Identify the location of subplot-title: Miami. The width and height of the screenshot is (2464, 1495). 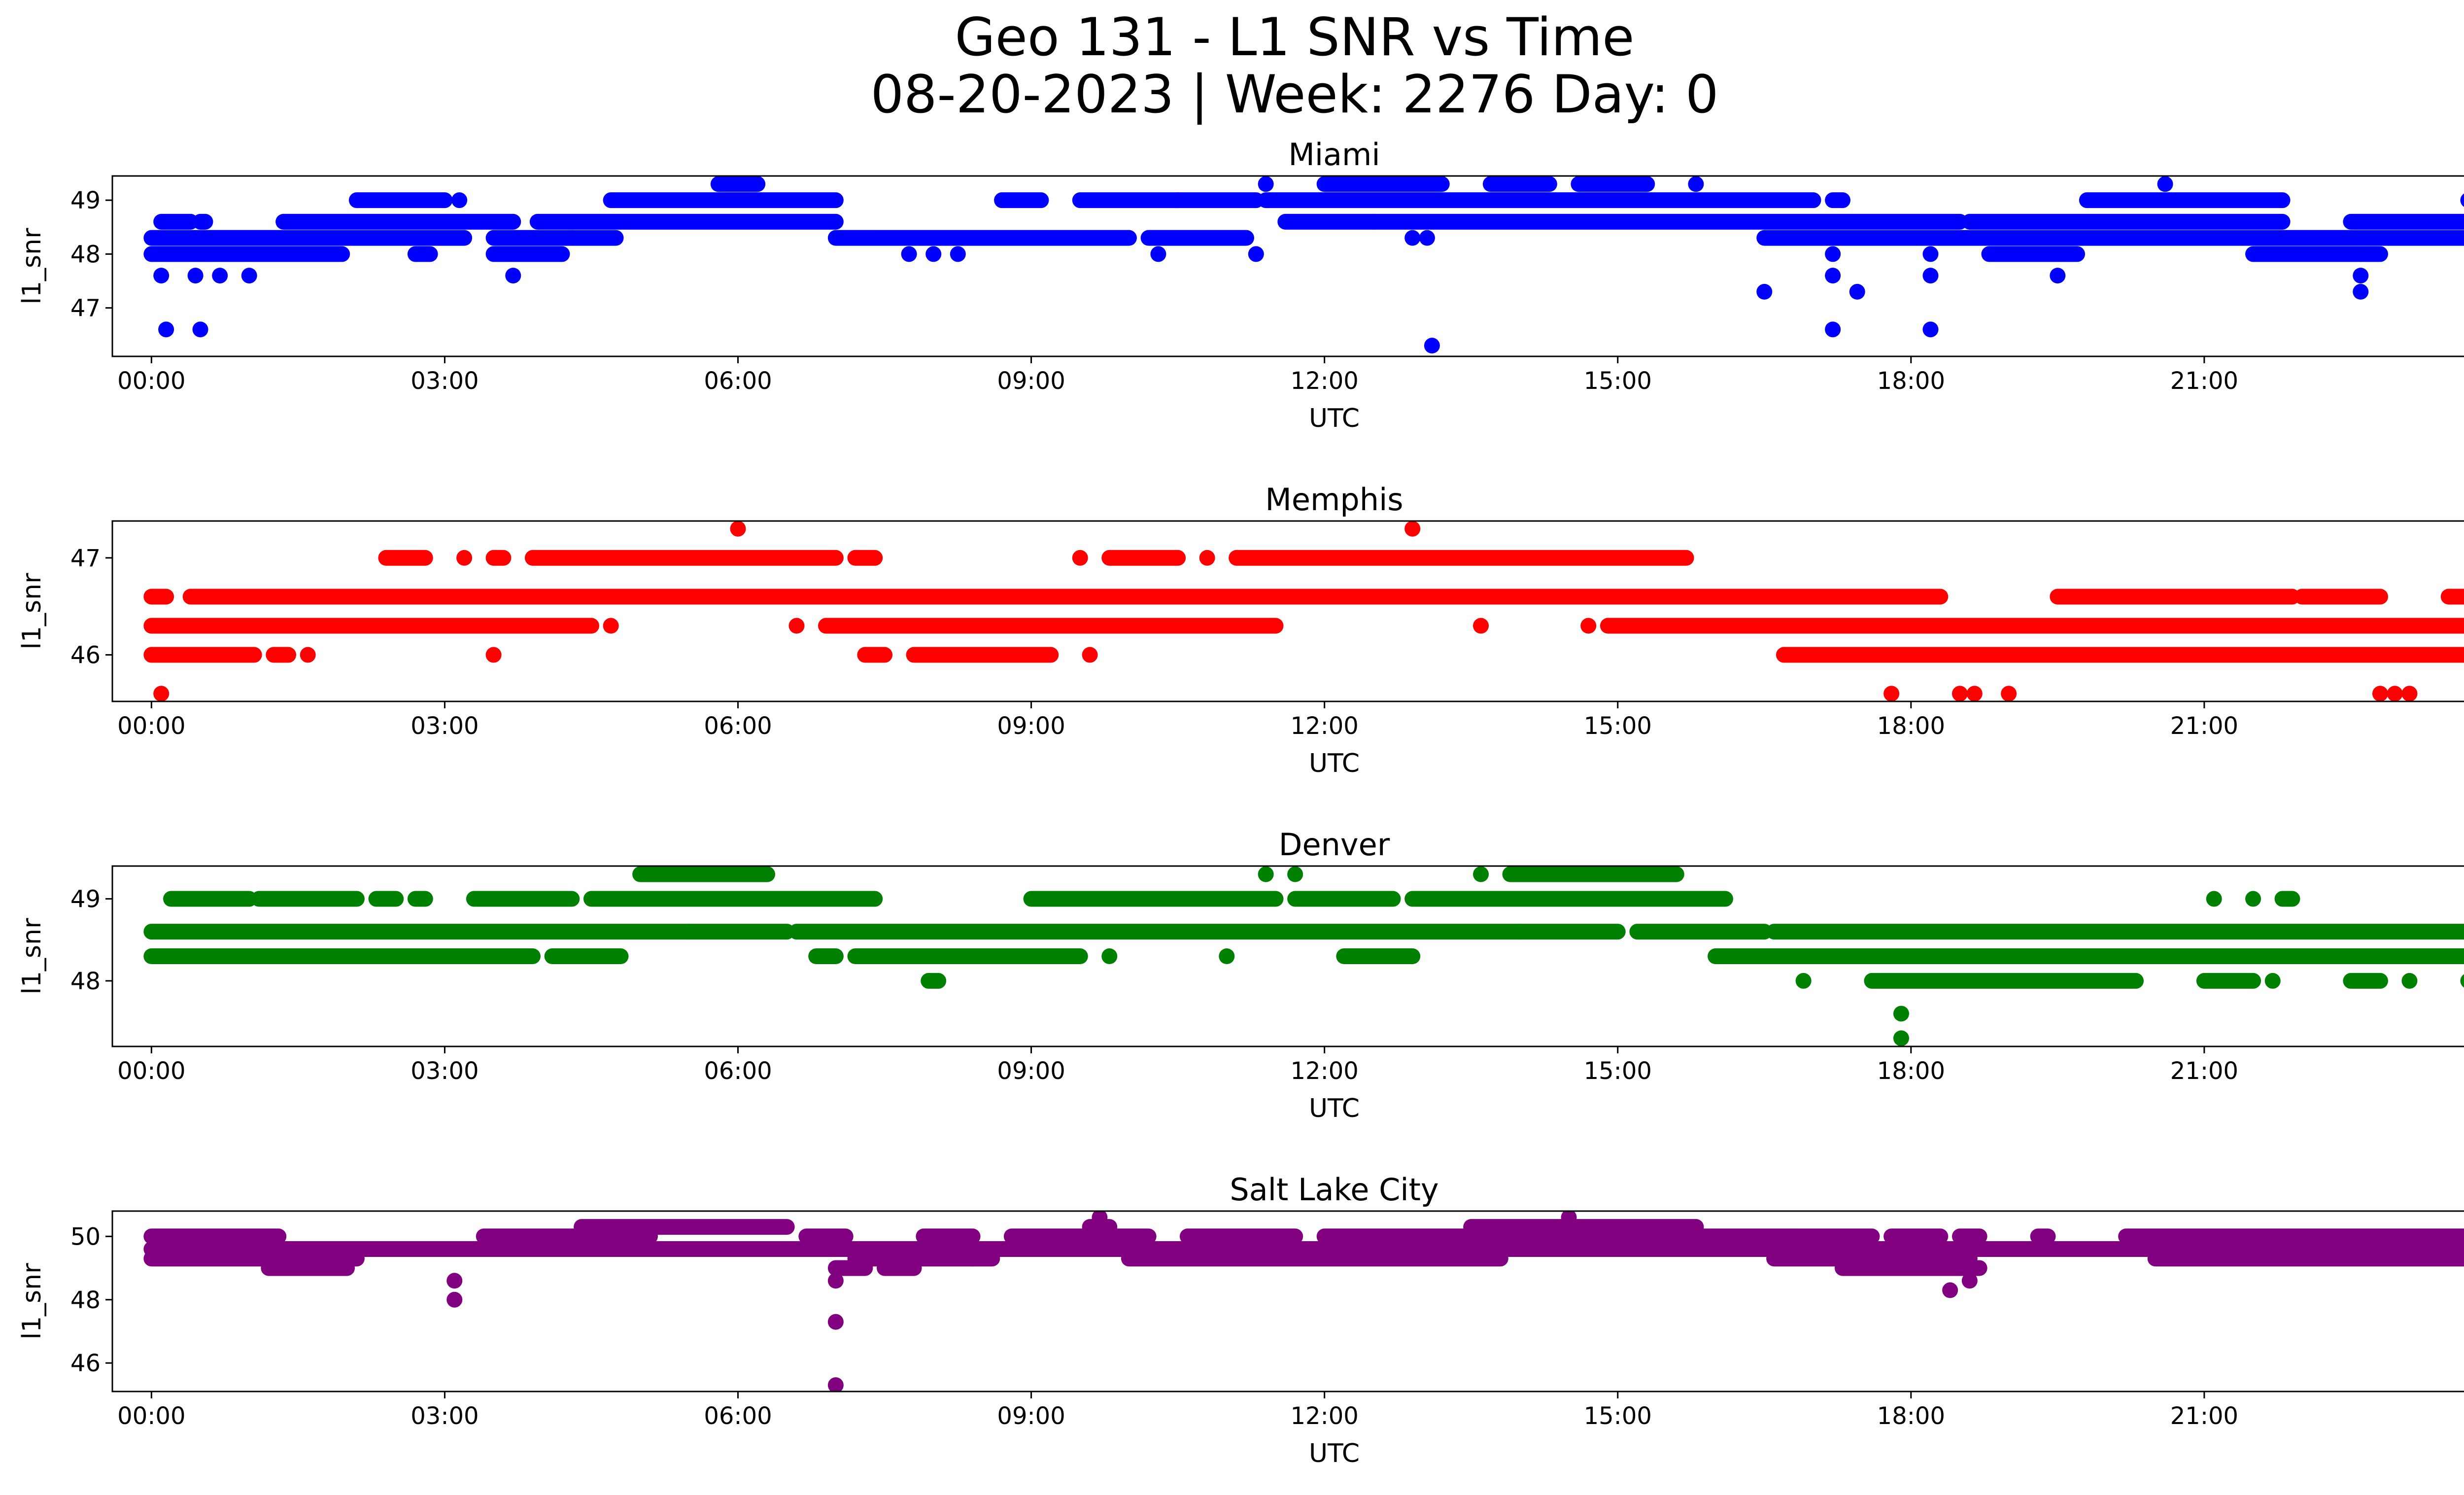
(1334, 155).